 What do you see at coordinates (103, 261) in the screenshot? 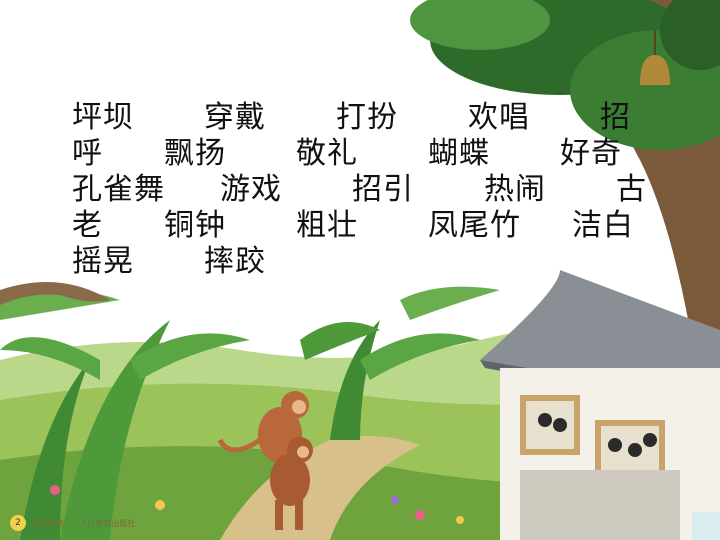
I see `vocab-word: 摇晃` at bounding box center [103, 261].